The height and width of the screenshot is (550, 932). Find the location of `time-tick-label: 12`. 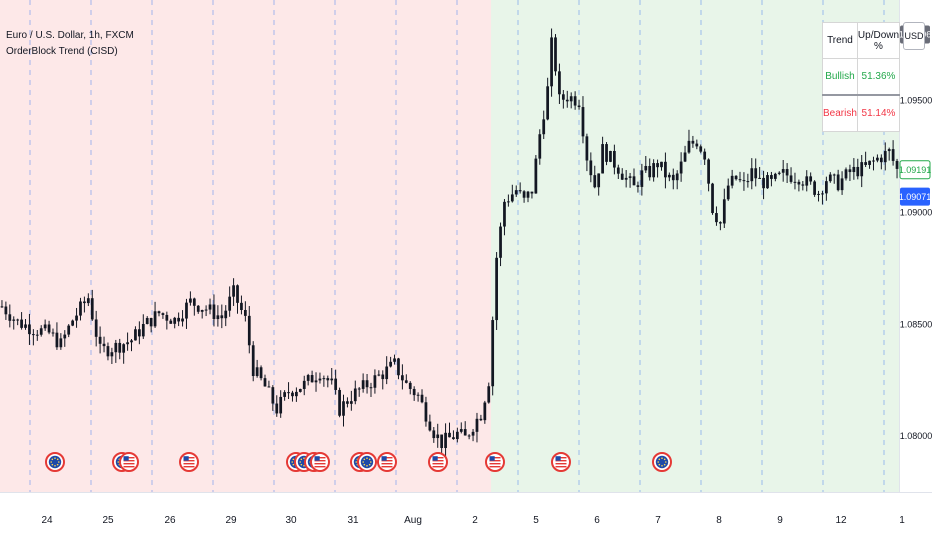

time-tick-label: 12 is located at coordinates (841, 520).